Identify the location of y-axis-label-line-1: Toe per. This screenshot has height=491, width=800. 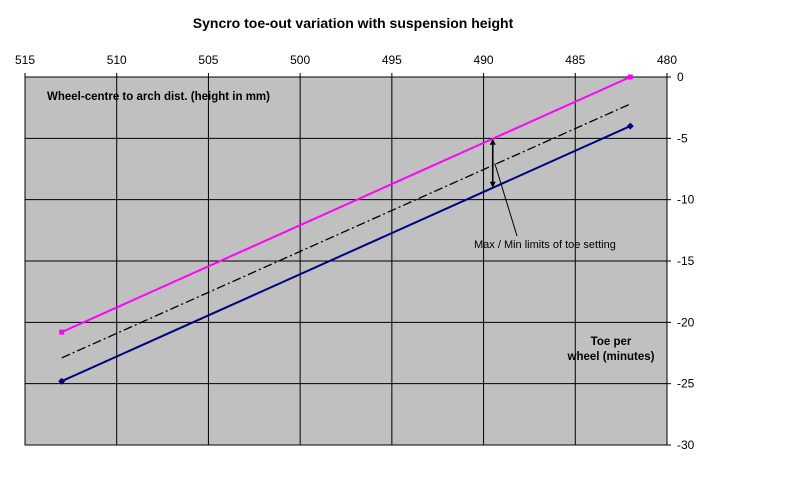
(611, 342).